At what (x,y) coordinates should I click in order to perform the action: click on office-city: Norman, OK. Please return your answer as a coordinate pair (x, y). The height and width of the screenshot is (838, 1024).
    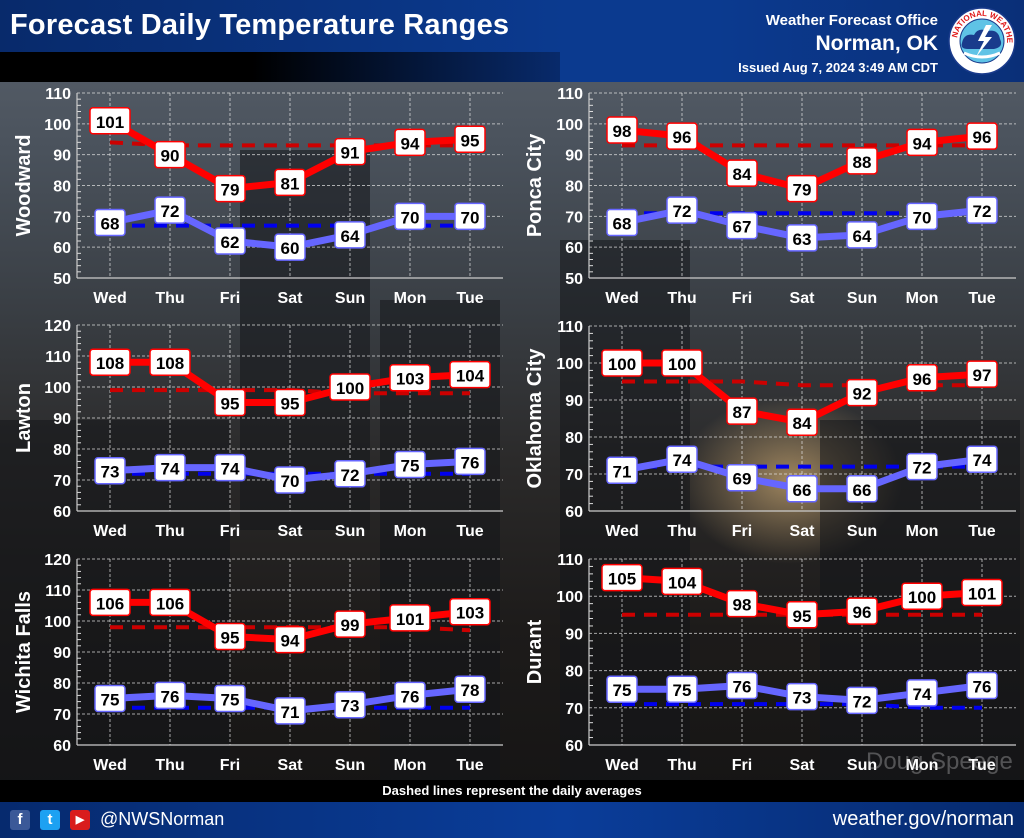
    Looking at the image, I should click on (876, 43).